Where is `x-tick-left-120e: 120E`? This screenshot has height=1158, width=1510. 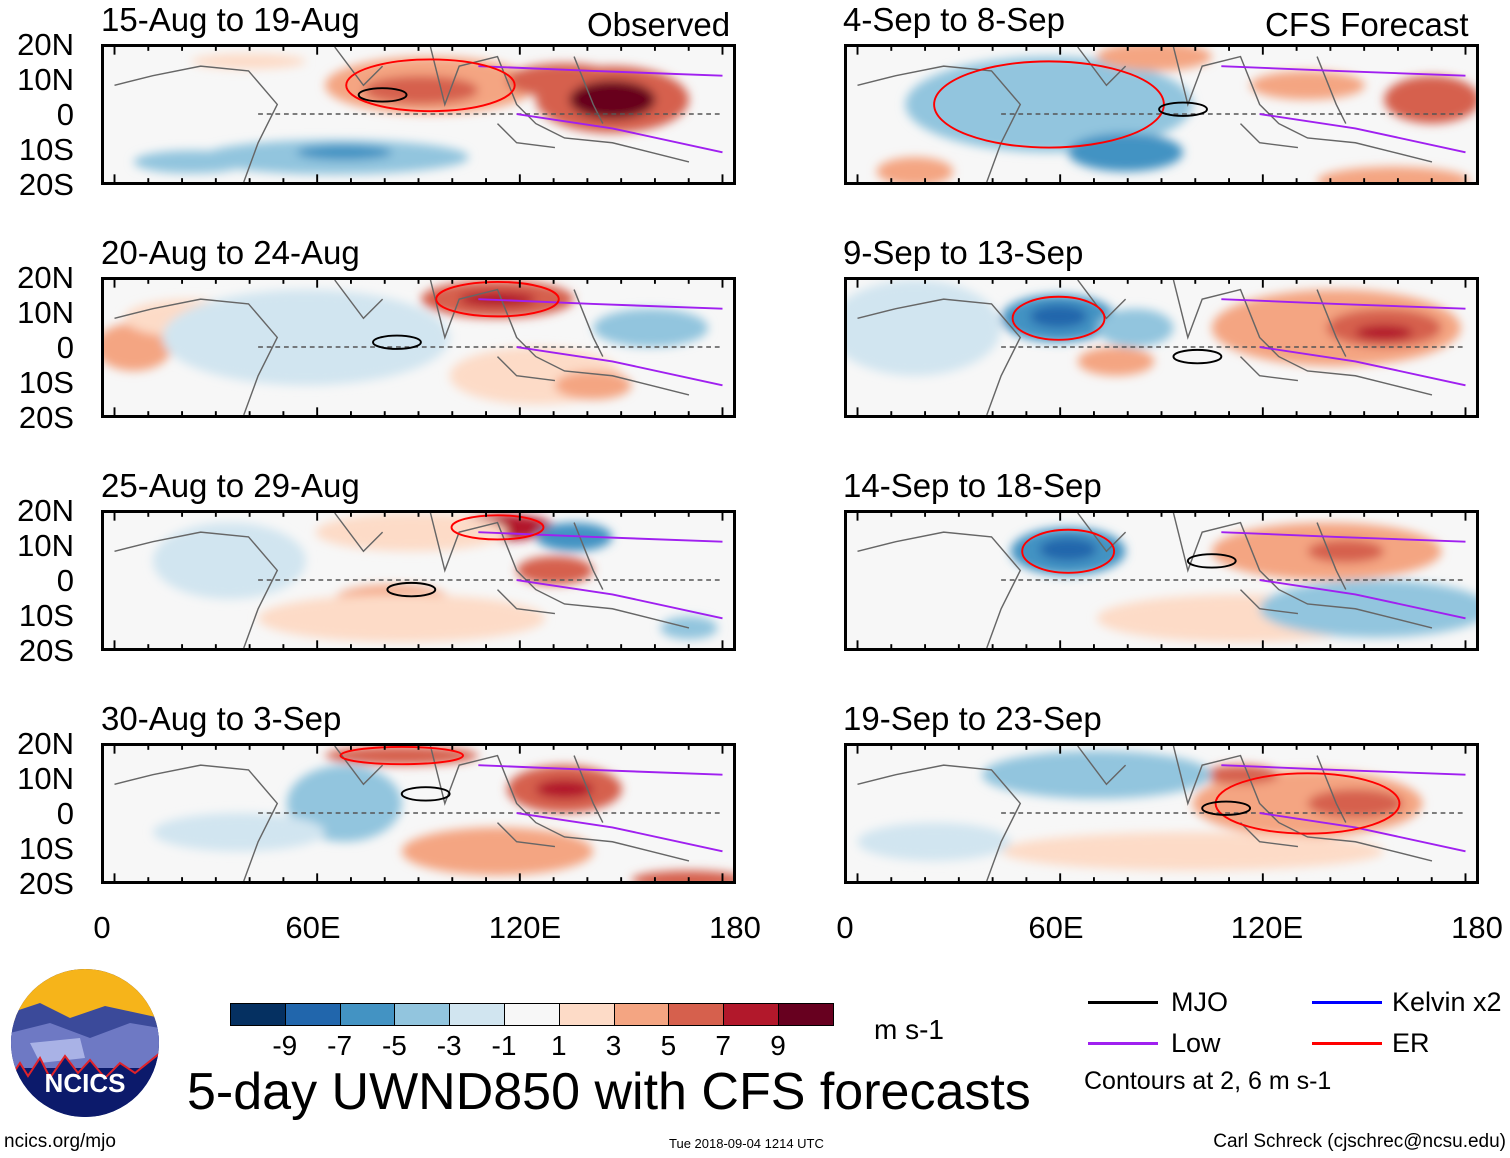 x-tick-left-120e: 120E is located at coordinates (525, 927).